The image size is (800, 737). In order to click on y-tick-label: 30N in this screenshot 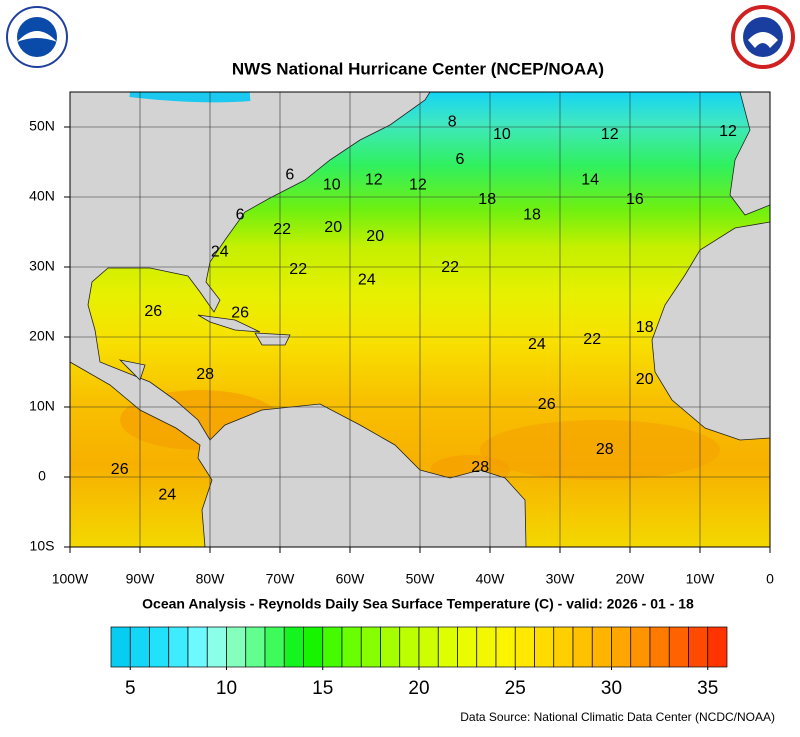, I will do `click(42, 266)`.